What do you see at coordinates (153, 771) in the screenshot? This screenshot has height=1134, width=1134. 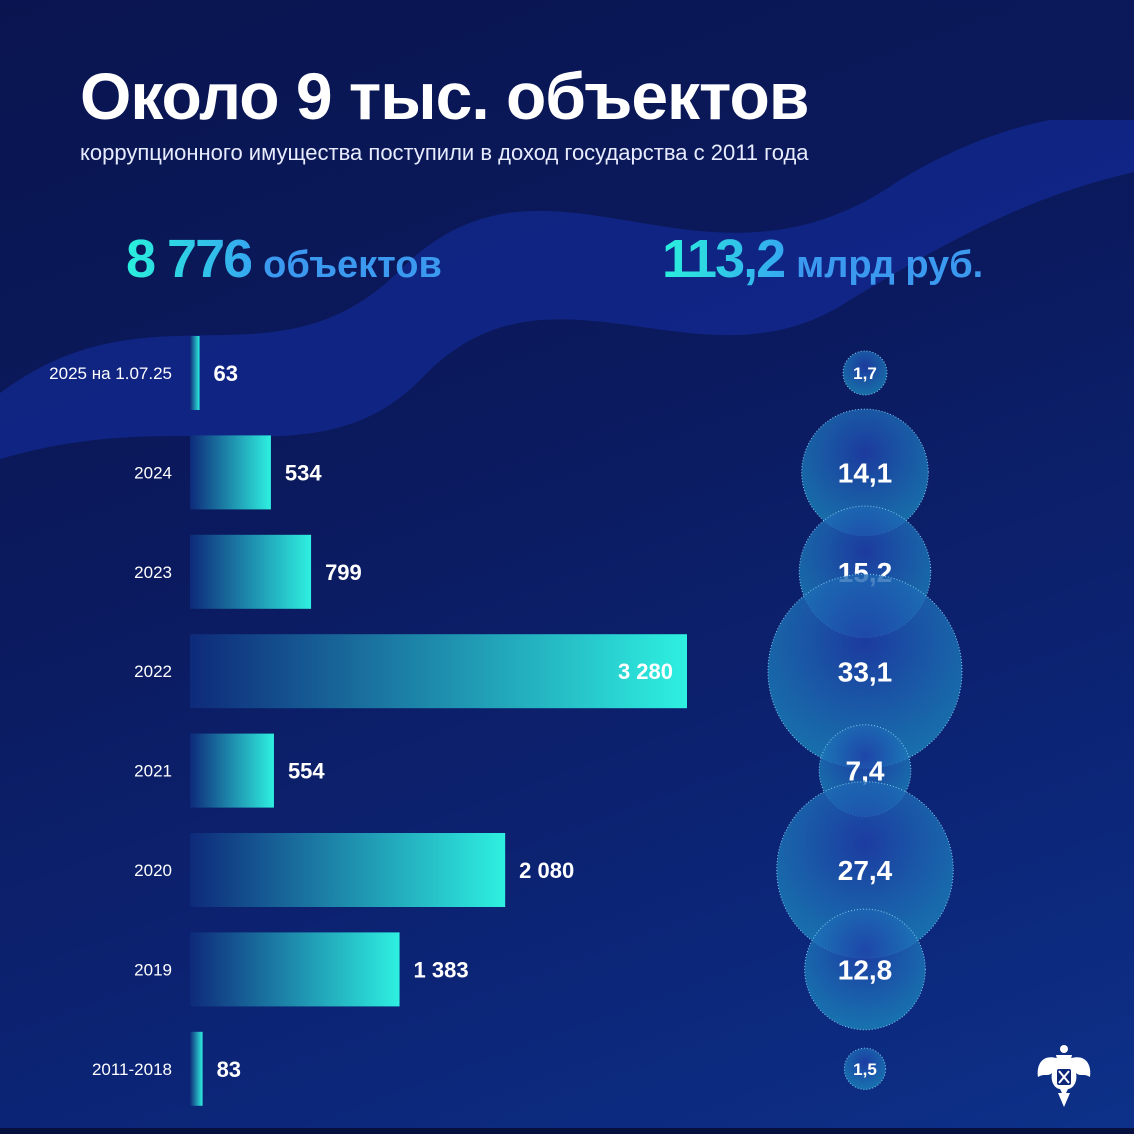 I see `y-tick-label: 2021` at bounding box center [153, 771].